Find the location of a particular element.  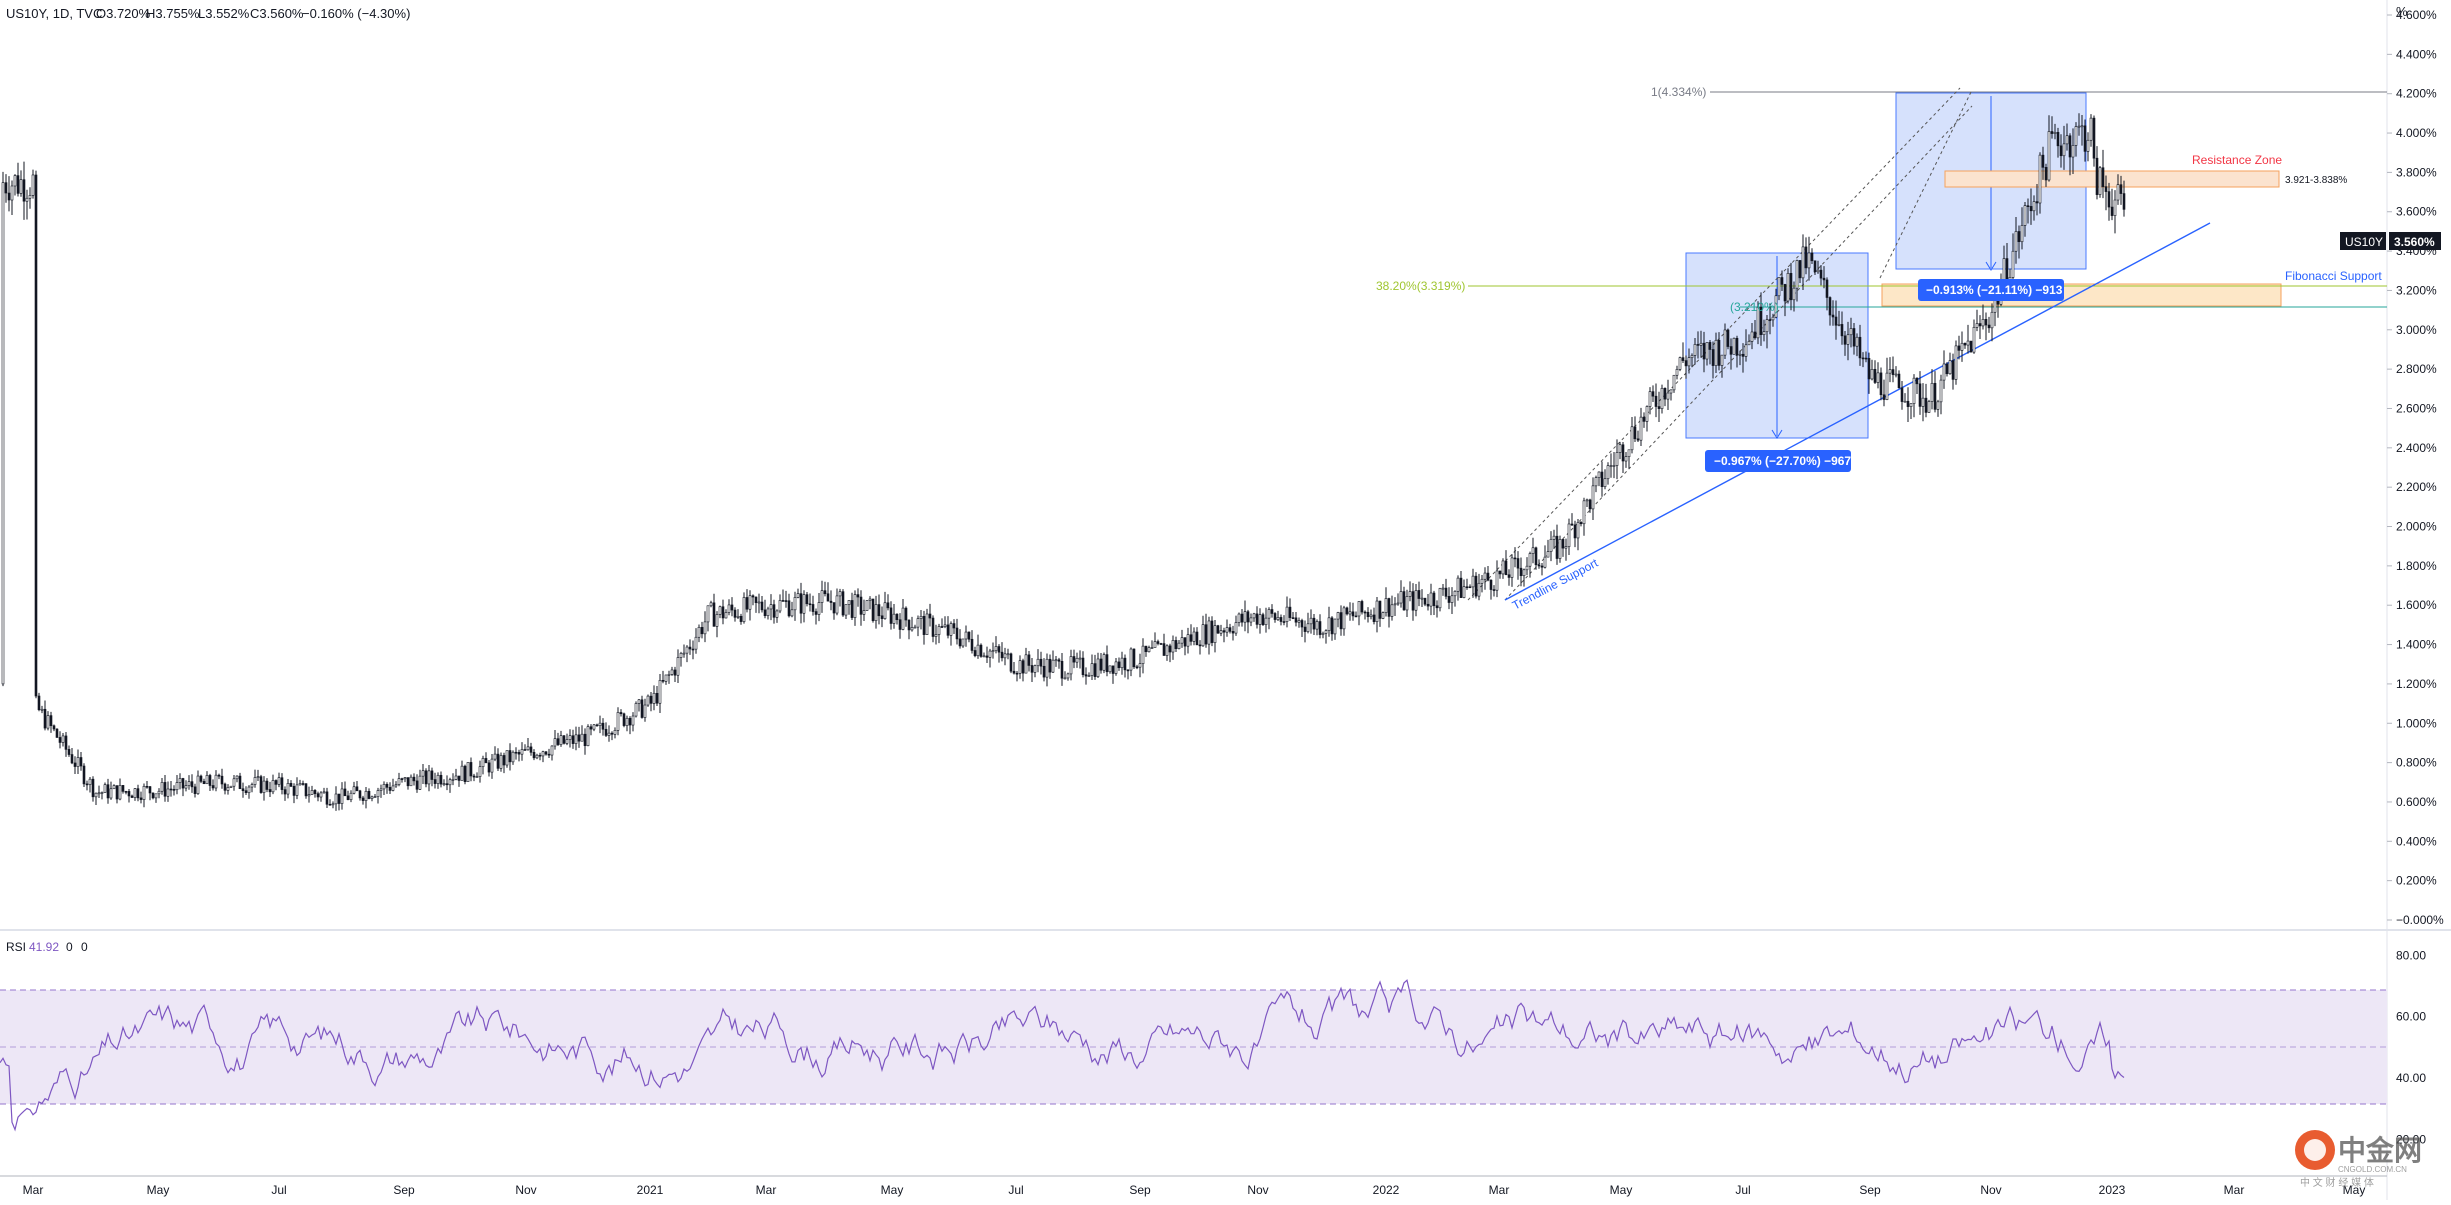

watermark-url: CNGOLD.COM.CN is located at coordinates (2372, 1169).